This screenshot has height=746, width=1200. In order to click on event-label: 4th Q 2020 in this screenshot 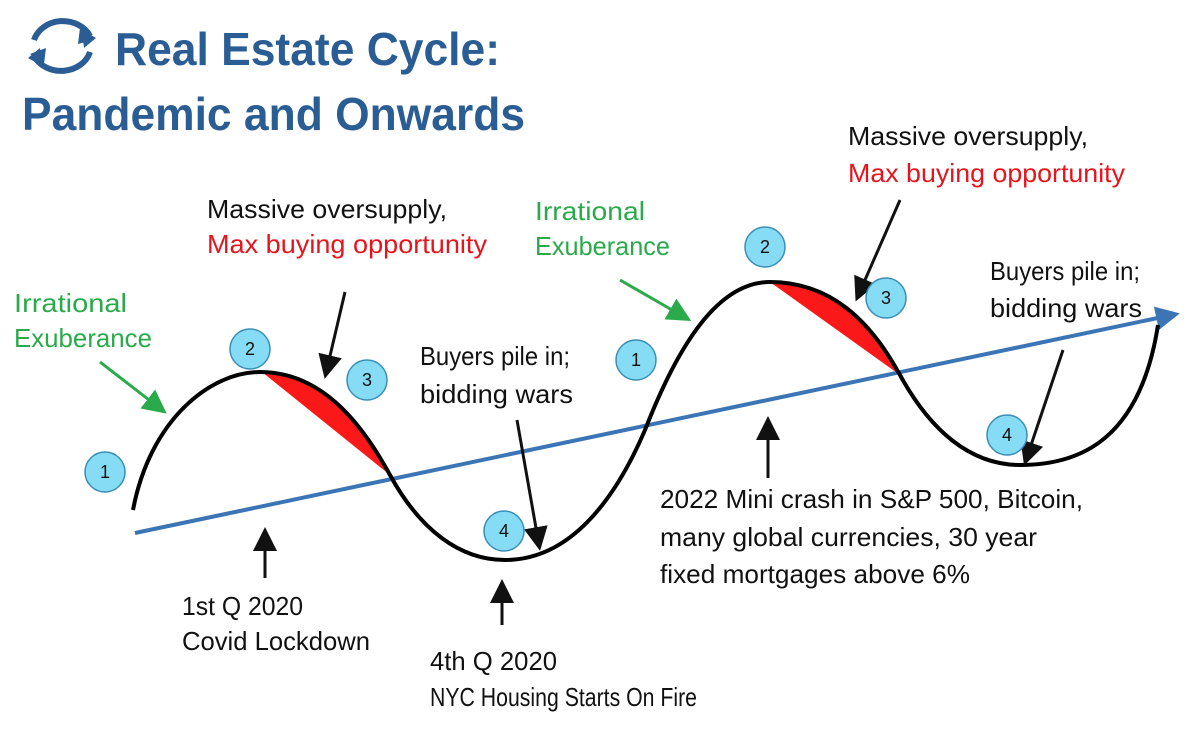, I will do `click(493, 661)`.